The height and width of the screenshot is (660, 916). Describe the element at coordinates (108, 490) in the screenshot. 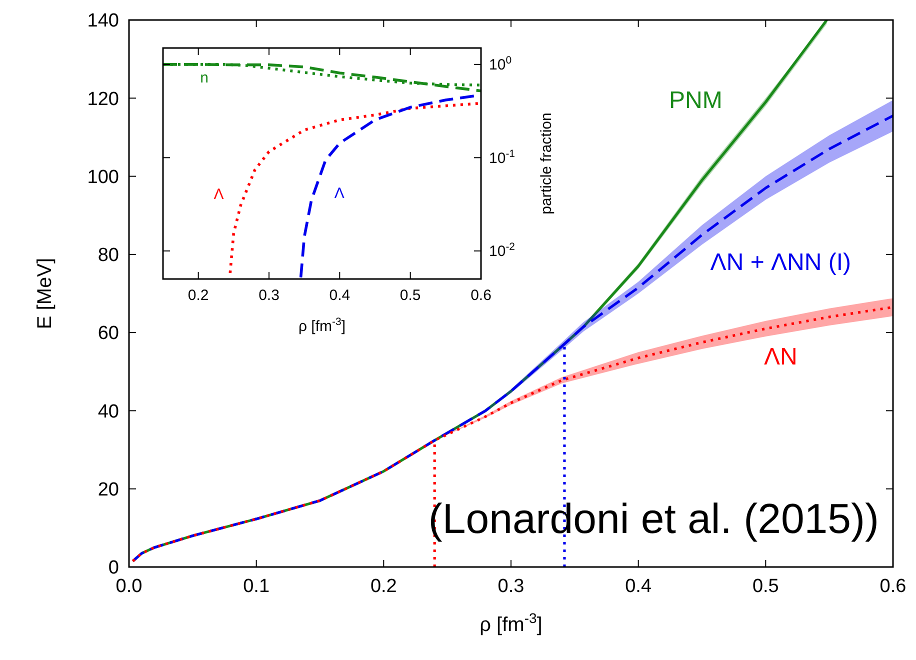

I see `y-tick-label: 20` at that location.